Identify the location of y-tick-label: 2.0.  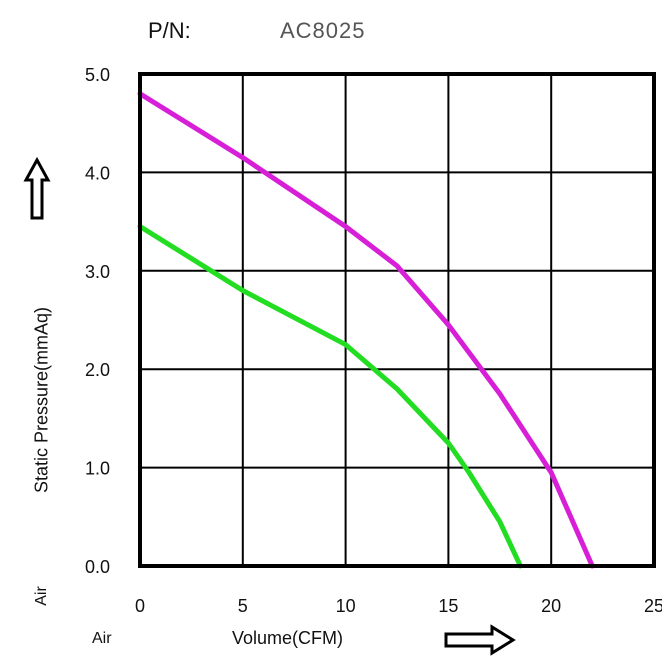
(97, 370).